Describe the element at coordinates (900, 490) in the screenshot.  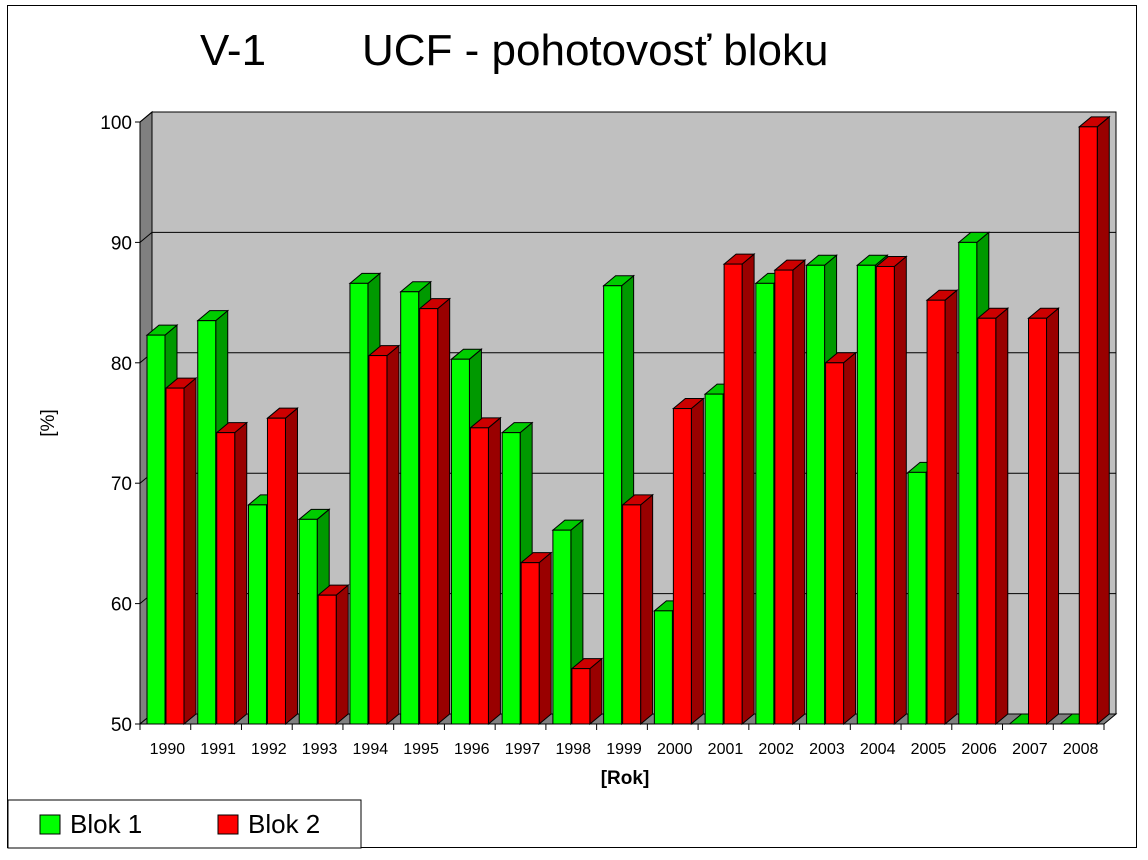
I see `bar-side-blok-2-2004` at that location.